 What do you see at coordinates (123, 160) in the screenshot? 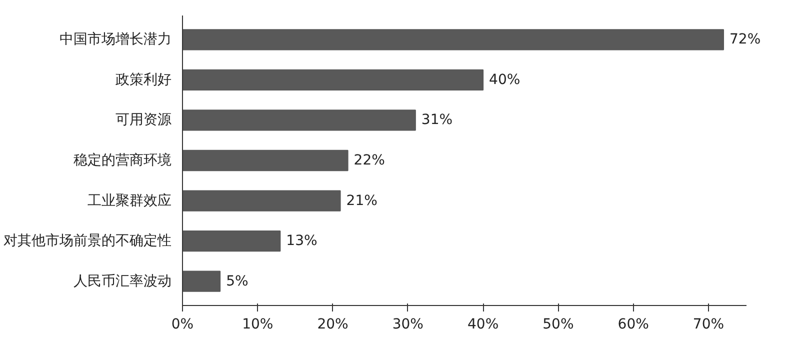
I see `y-tick-label: 稳定的营商环境` at bounding box center [123, 160].